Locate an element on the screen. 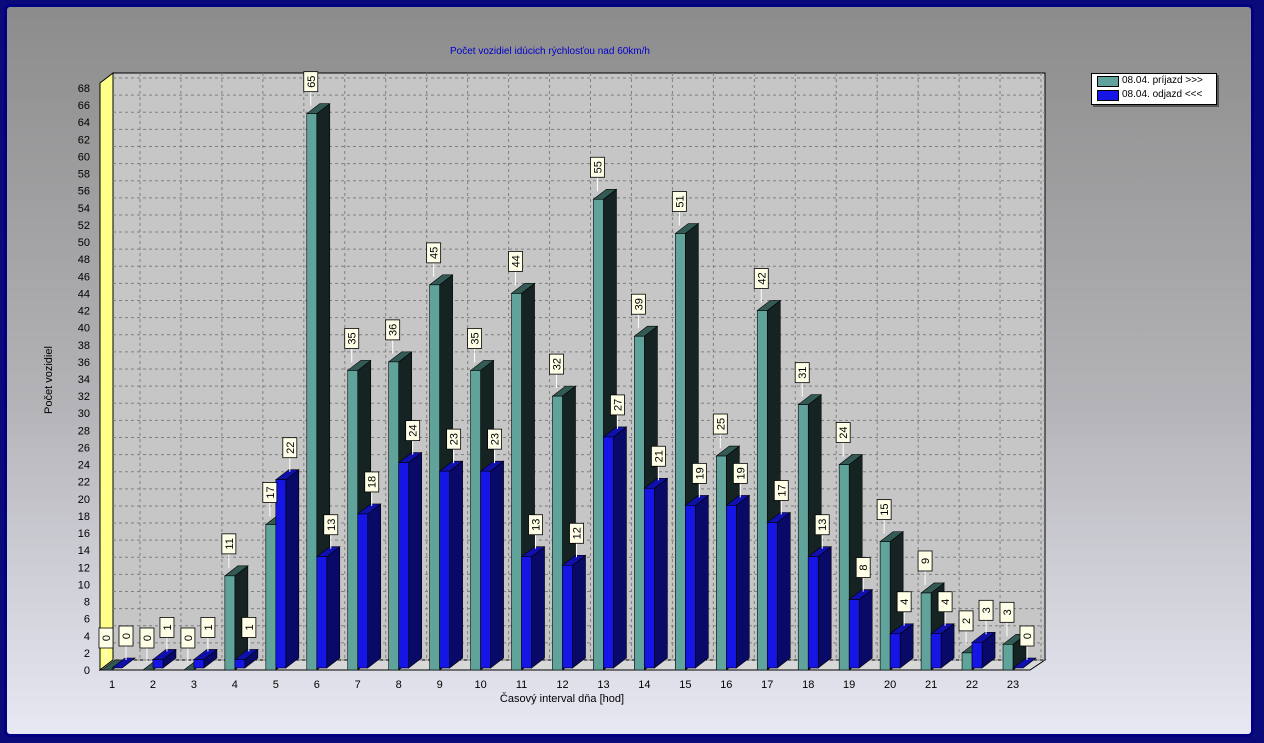  y-tick-label: 52 is located at coordinates (84, 226).